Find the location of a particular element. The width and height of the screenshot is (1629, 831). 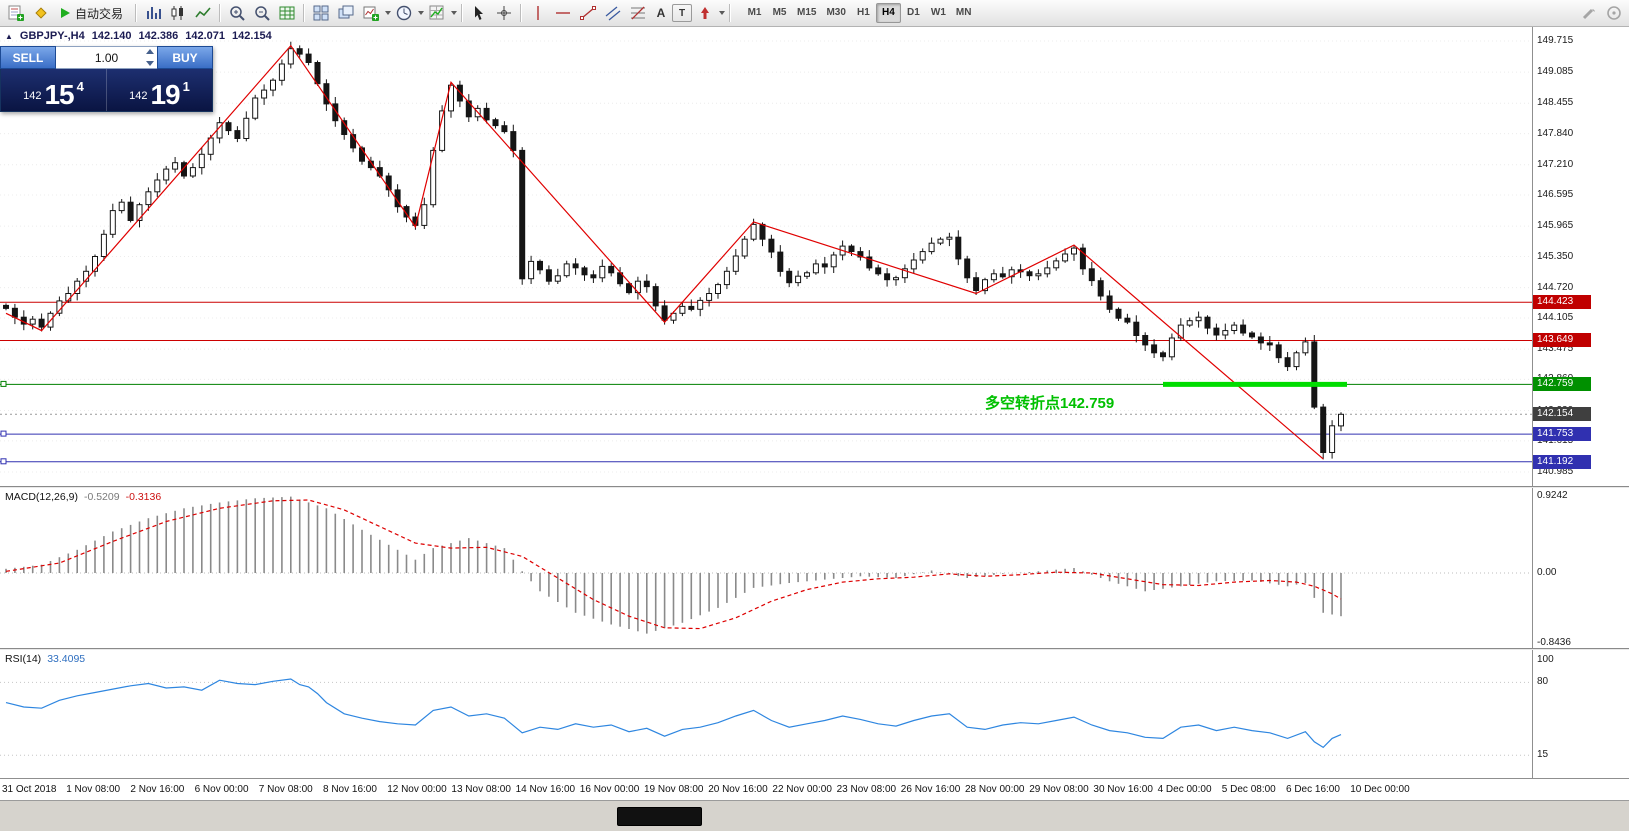

time-axis-label: 31 Oct 2018 is located at coordinates (29, 789).